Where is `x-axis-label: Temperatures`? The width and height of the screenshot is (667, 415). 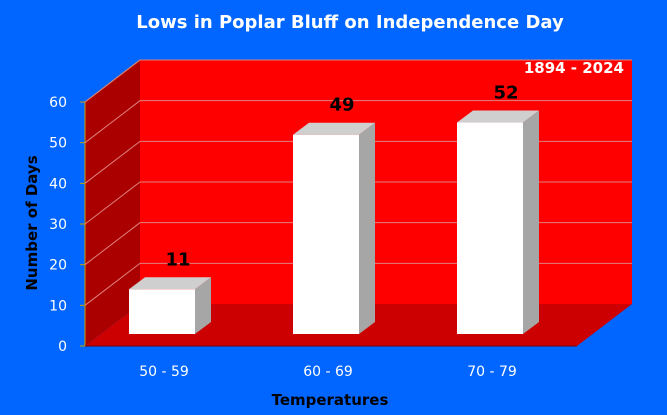
x-axis-label: Temperatures is located at coordinates (330, 400).